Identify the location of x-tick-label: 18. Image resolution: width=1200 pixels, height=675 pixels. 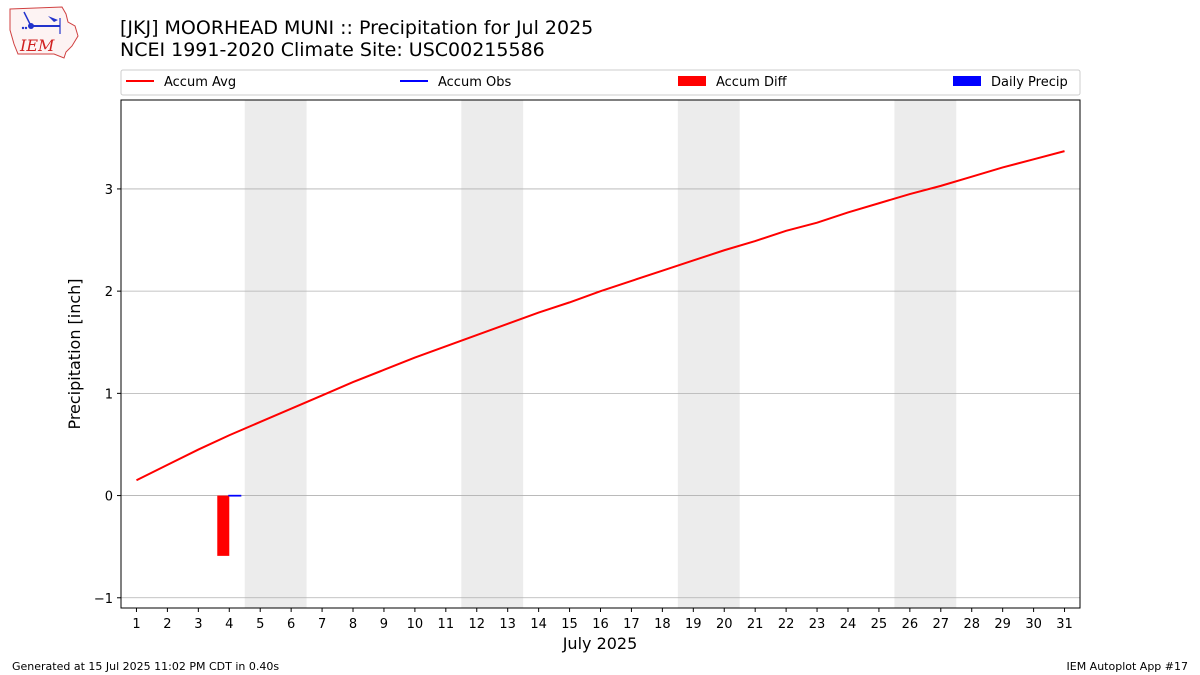
(662, 624).